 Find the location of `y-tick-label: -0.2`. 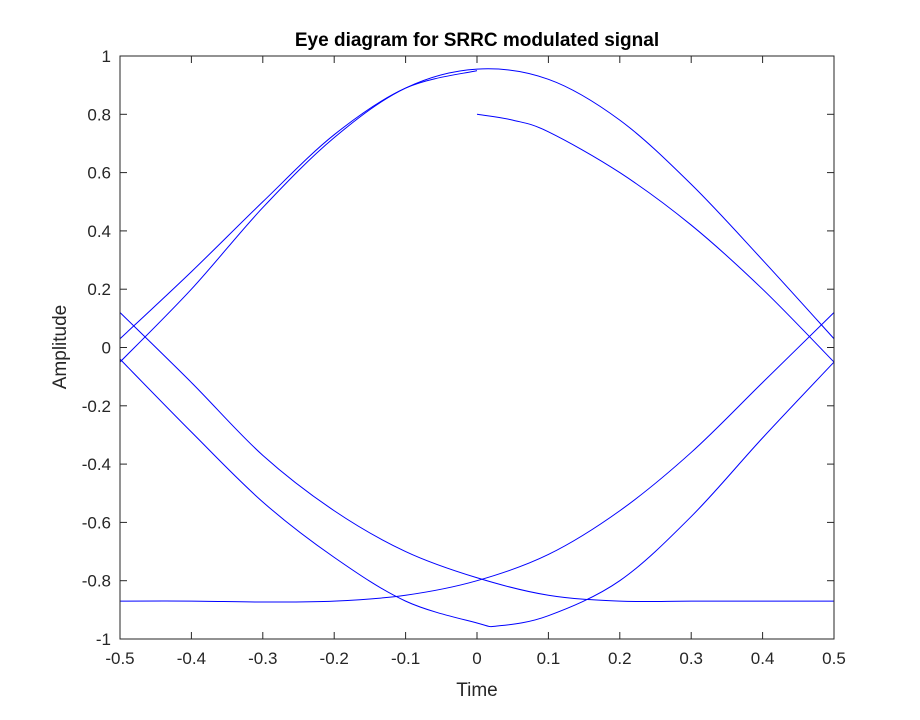

y-tick-label: -0.2 is located at coordinates (96, 406).